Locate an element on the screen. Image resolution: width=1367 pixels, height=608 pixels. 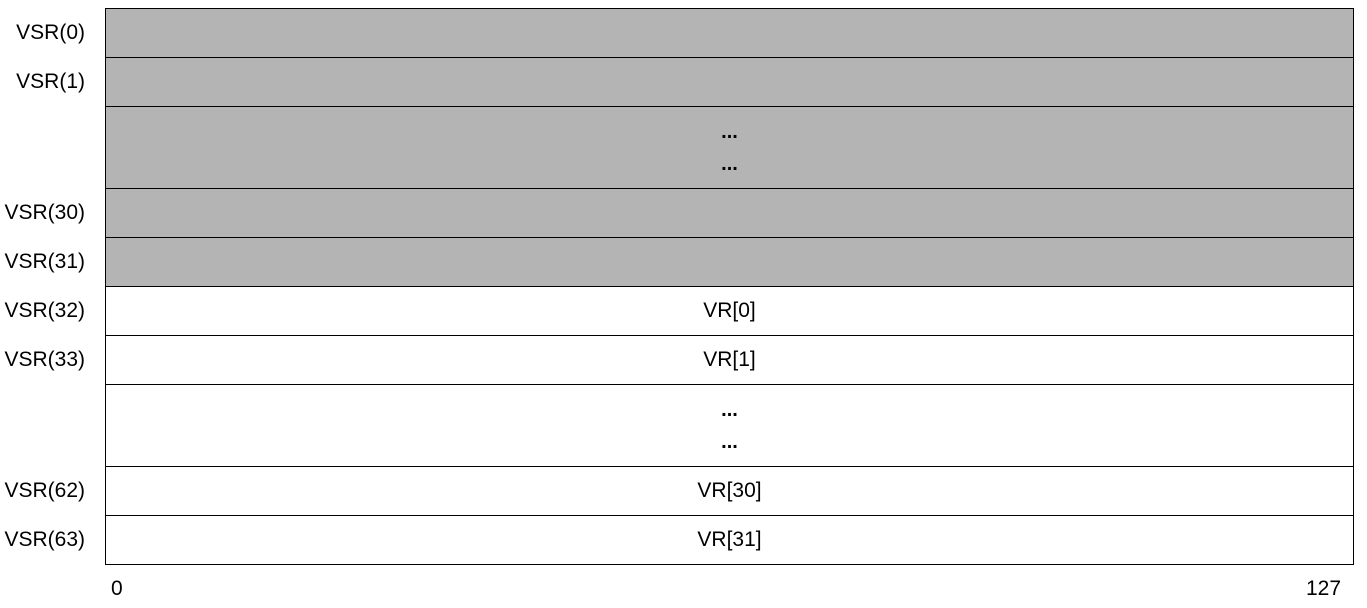
row-label: VSR(0) is located at coordinates (50, 32).